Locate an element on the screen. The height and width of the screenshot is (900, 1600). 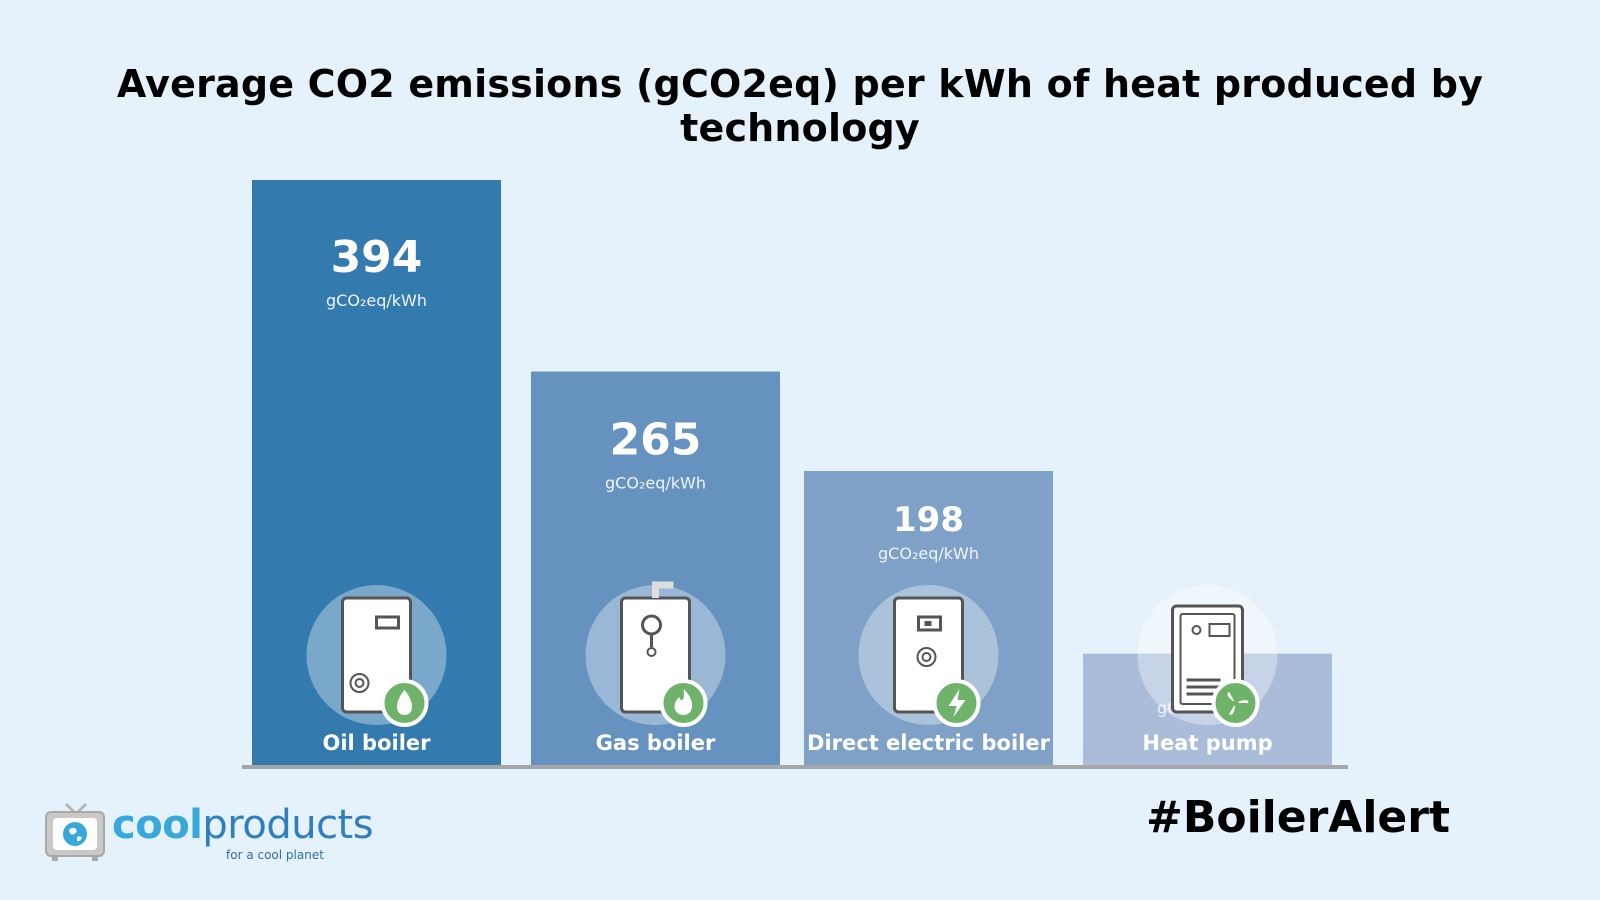
bar-group: 75gCO₂eq/kWhHeat pump is located at coordinates (1207, 675).